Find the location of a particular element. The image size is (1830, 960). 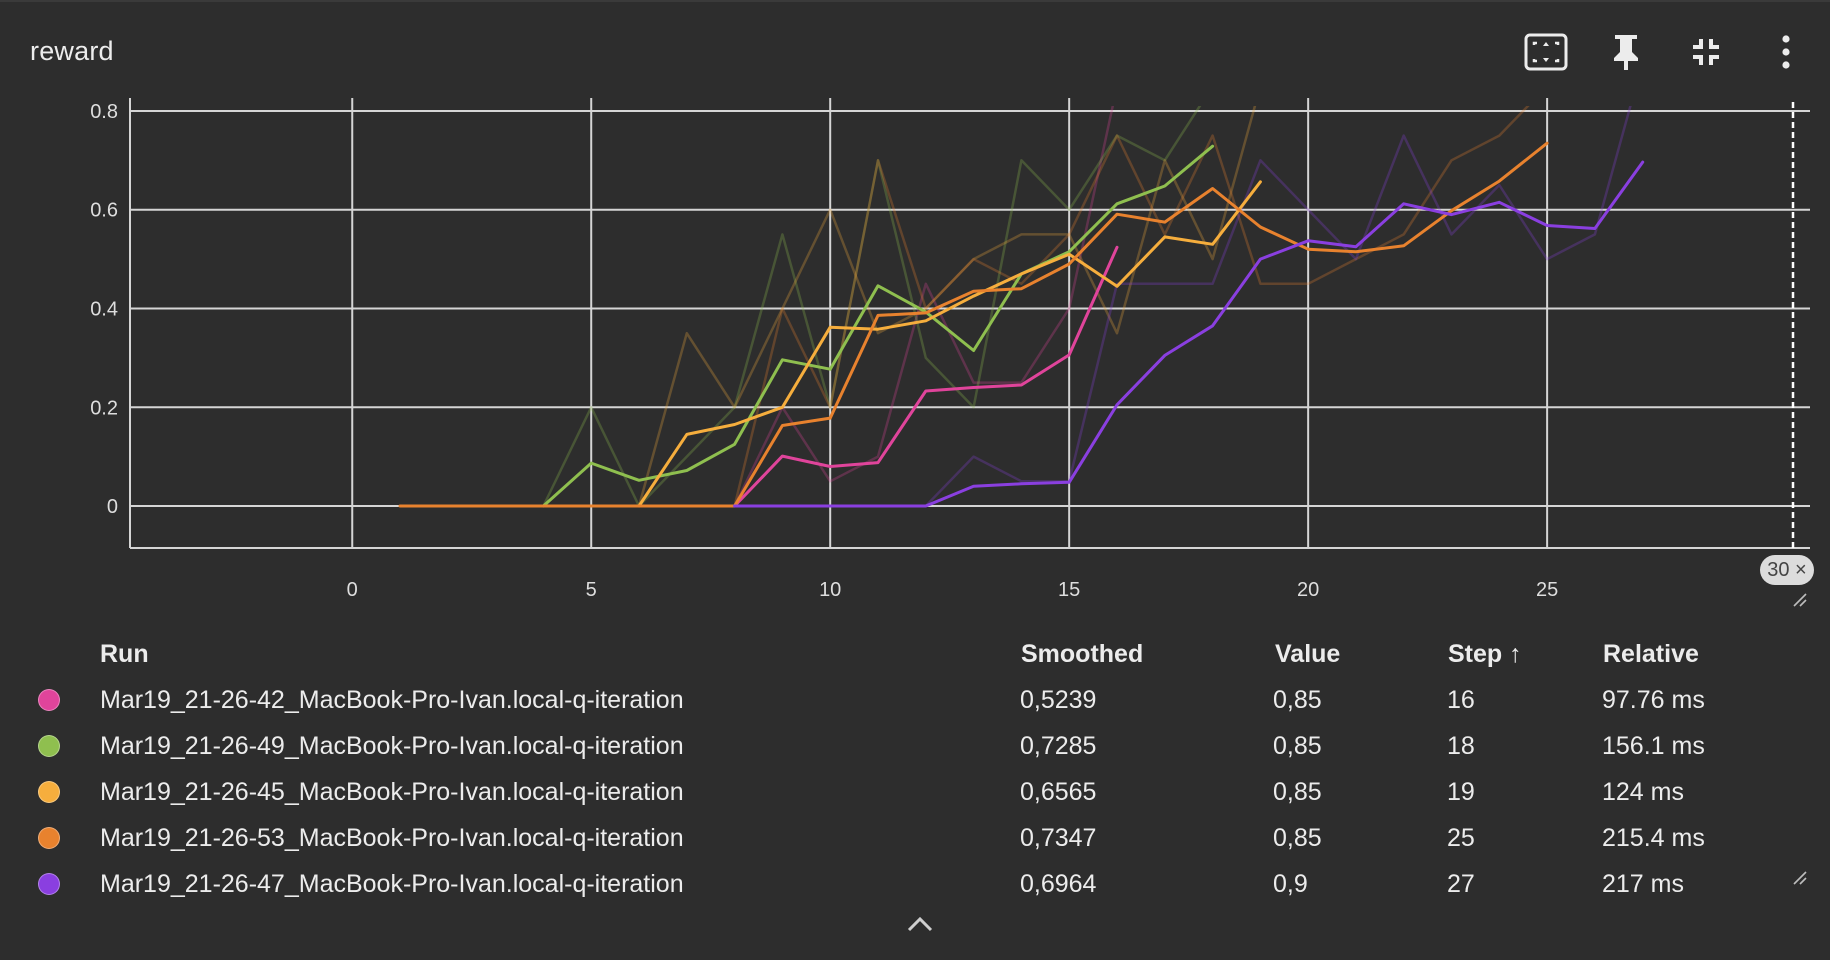

header-step: Step ↑ is located at coordinates (1485, 654).